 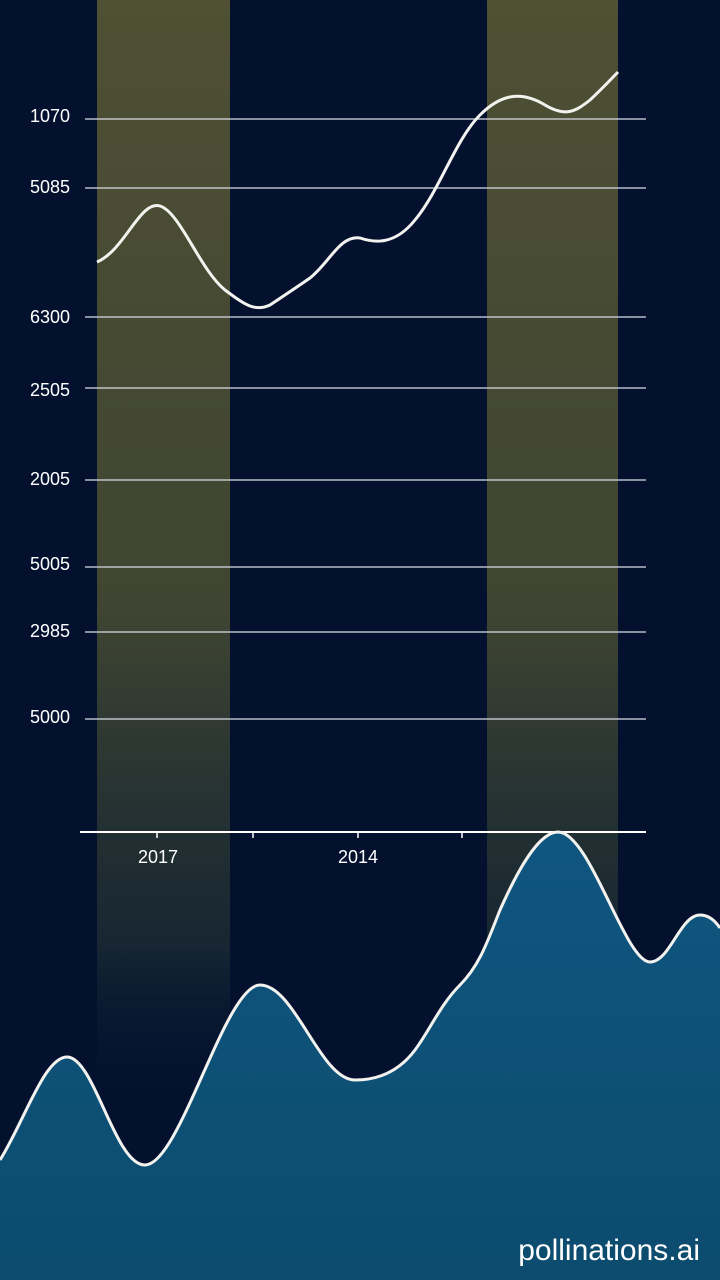 What do you see at coordinates (50, 631) in the screenshot?
I see `y-tick-label: 2985` at bounding box center [50, 631].